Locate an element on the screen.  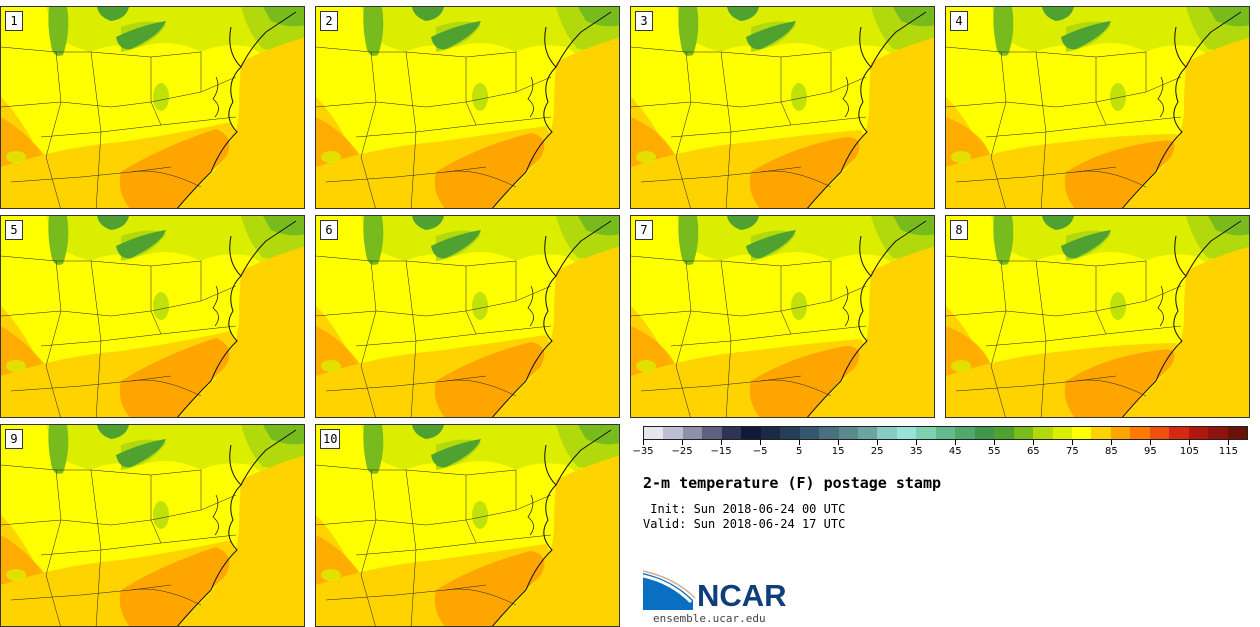
map-panel: 9 is located at coordinates (152, 525).